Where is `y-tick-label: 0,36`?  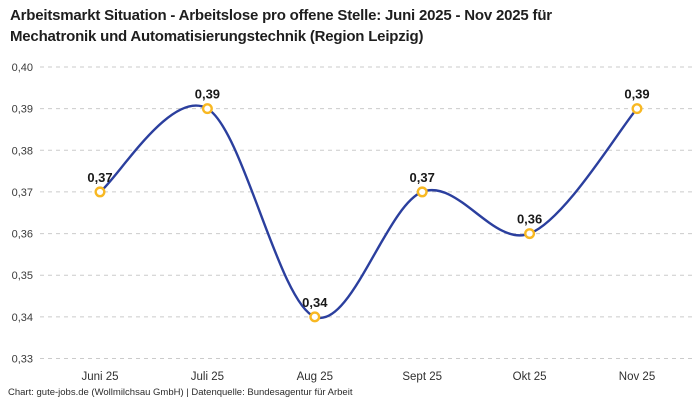
y-tick-label: 0,36 is located at coordinates (22, 235).